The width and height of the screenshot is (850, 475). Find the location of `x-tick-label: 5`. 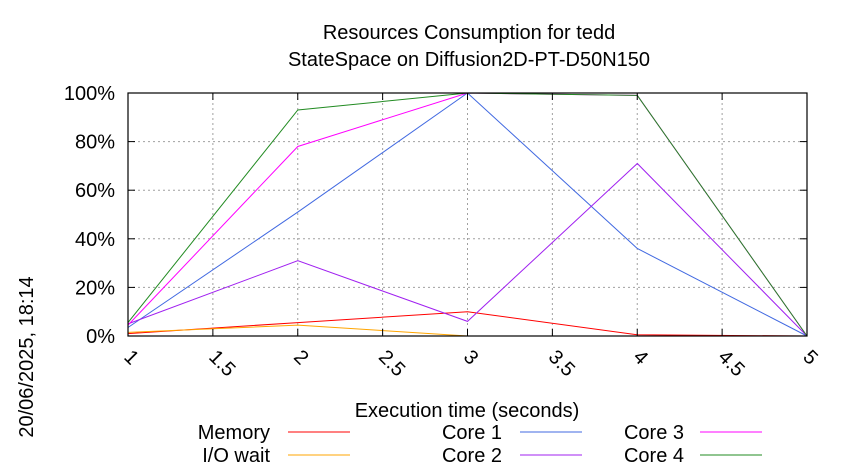

x-tick-label: 5 is located at coordinates (809, 357).